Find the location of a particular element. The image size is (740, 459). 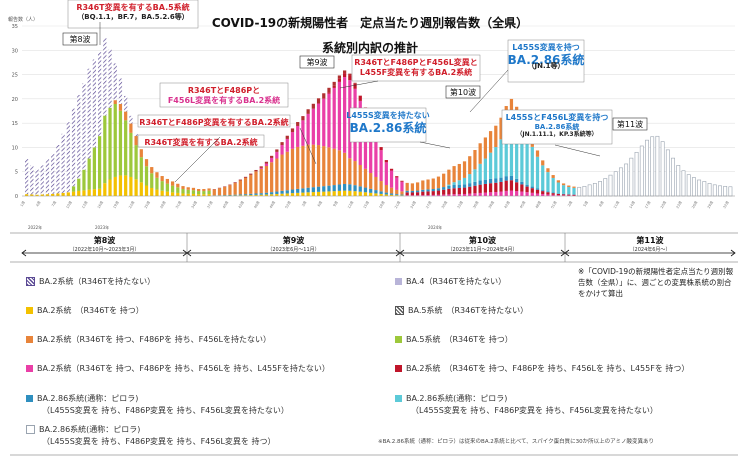

legend-label-detail: （L455S変異を 持ち、F486P変異を 持ち、F456L変異を 持つ） is located at coordinates (159, 441).